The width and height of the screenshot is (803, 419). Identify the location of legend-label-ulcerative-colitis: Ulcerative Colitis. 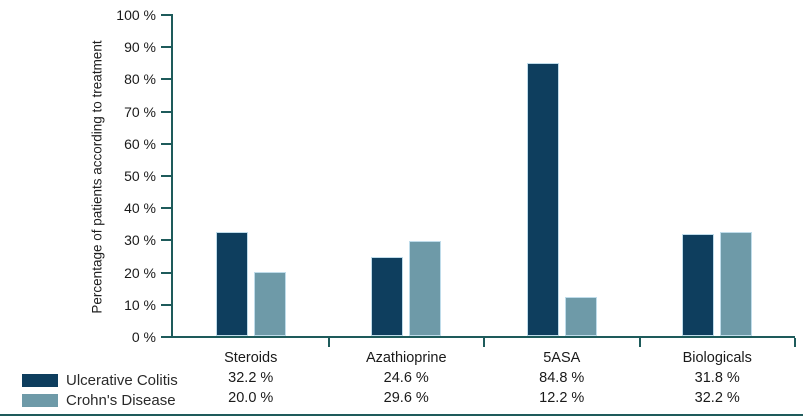
(122, 380).